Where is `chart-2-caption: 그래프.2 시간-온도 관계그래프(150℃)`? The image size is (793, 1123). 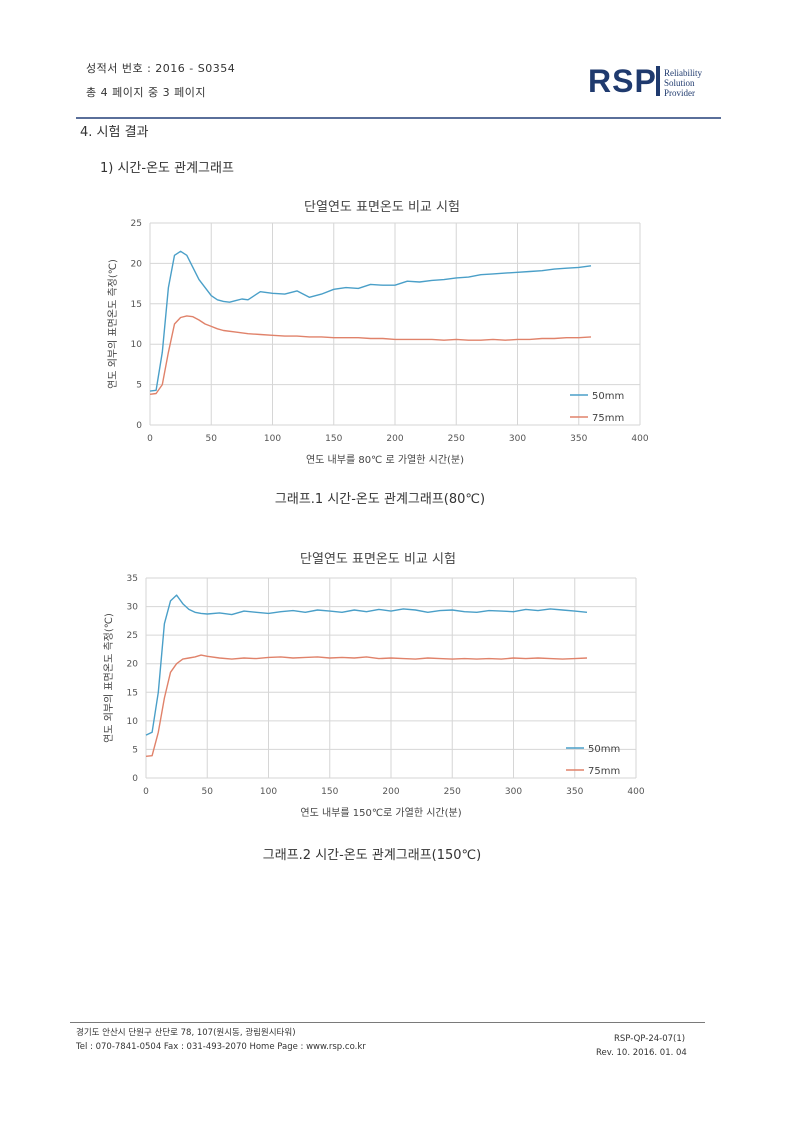 chart-2-caption: 그래프.2 시간-온도 관계그래프(150℃) is located at coordinates (372, 855).